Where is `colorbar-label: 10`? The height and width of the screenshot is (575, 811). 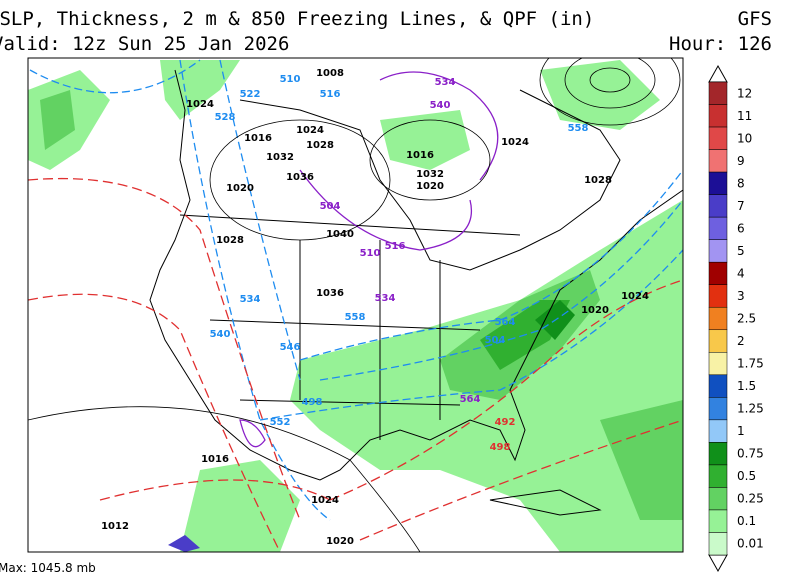
colorbar-label: 10 is located at coordinates (744, 138).